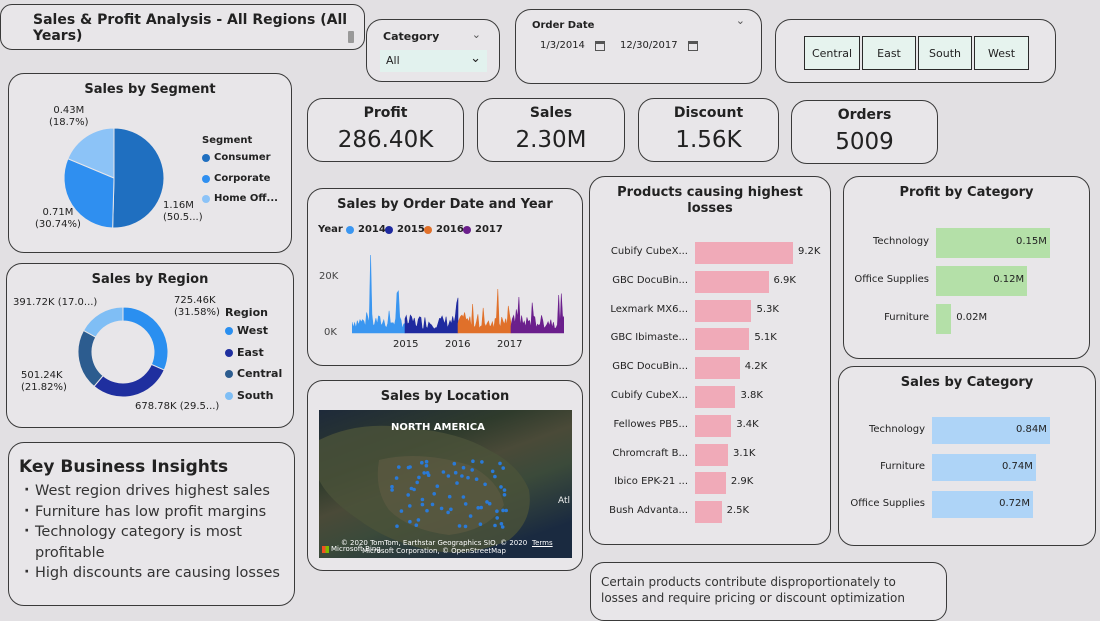 The width and height of the screenshot is (1100, 621). What do you see at coordinates (537, 313) in the screenshot?
I see `series-area-2017` at bounding box center [537, 313].